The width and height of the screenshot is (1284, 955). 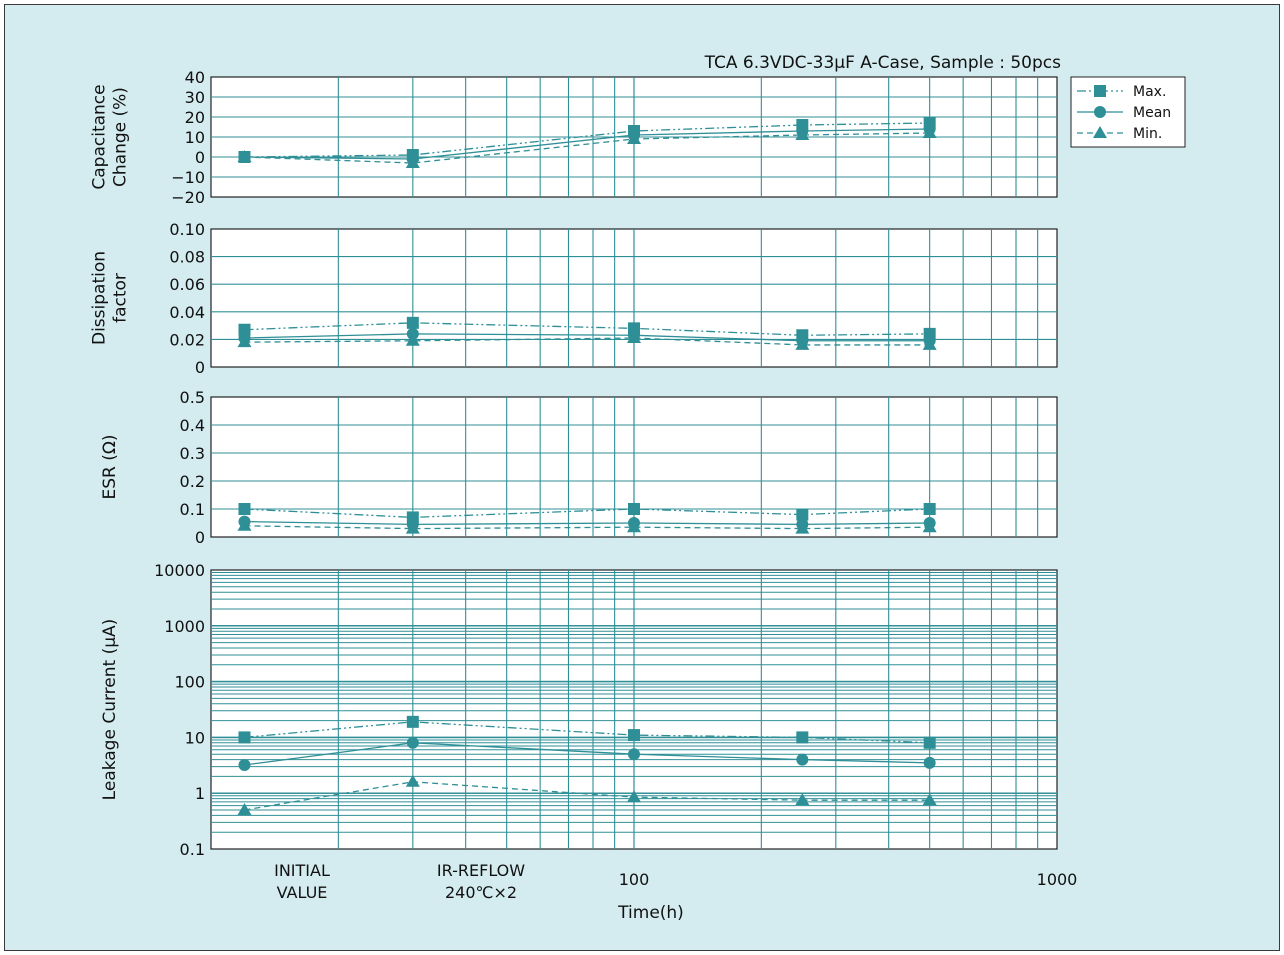 What do you see at coordinates (100, 298) in the screenshot?
I see `y-axis-label: Dissipation` at bounding box center [100, 298].